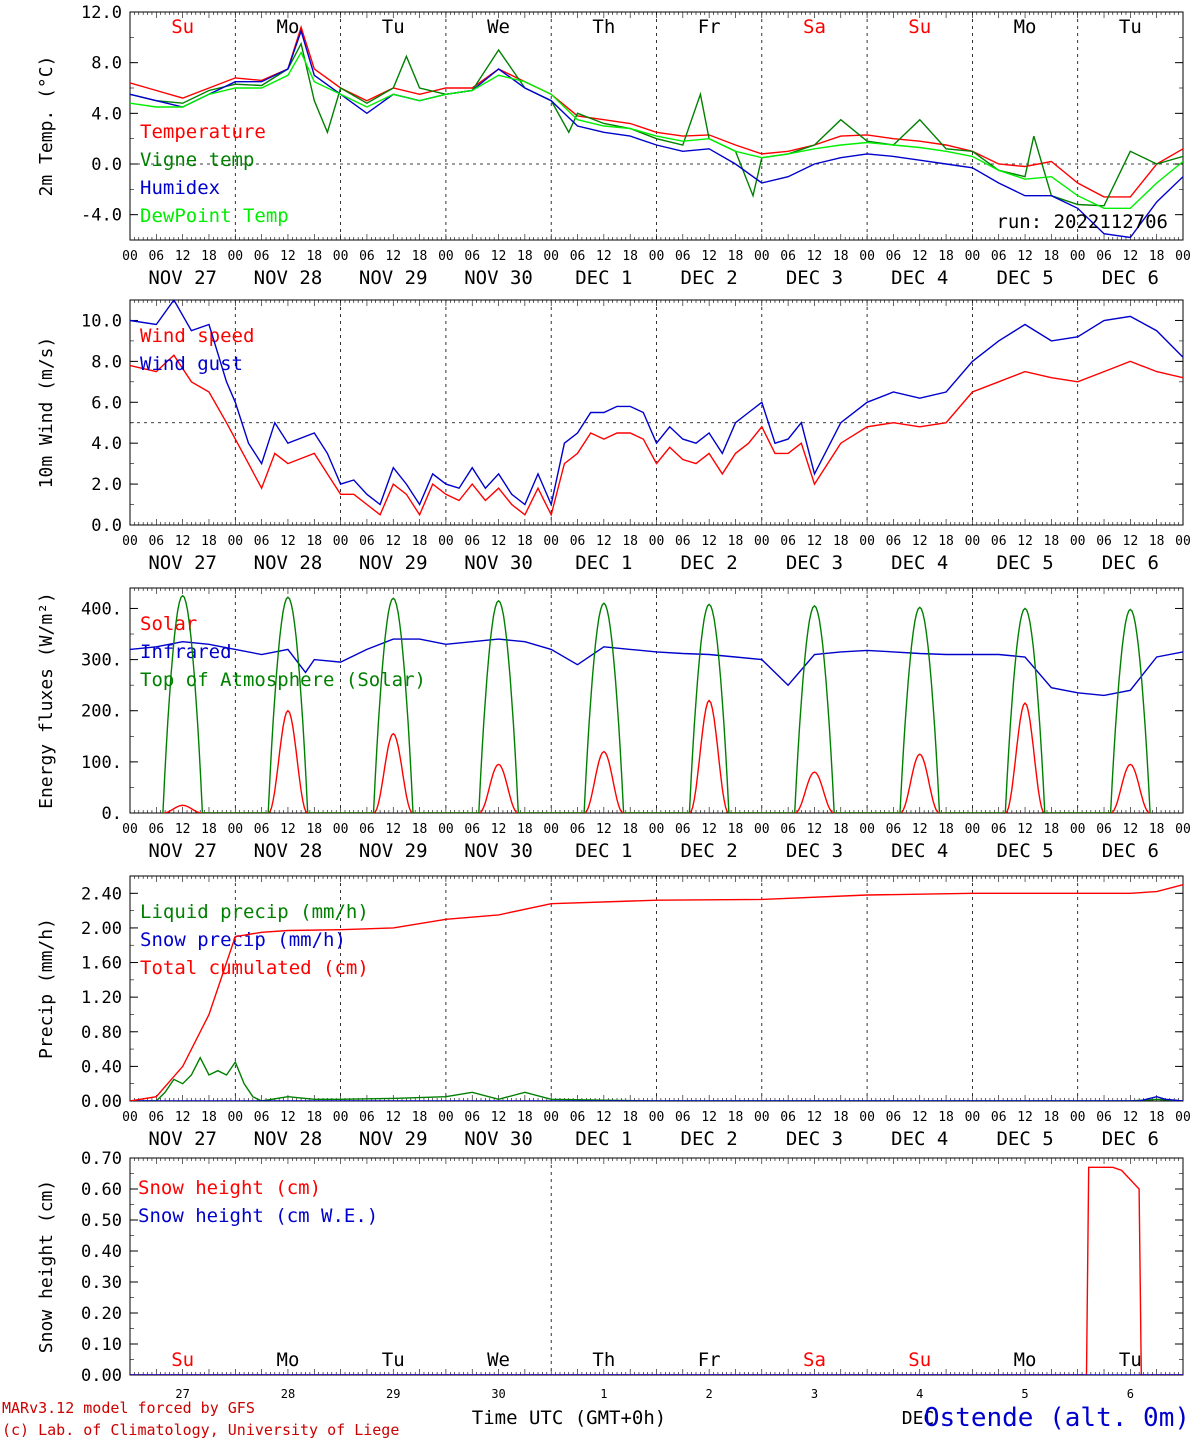 This screenshot has height=1440, width=1194. What do you see at coordinates (101, 661) in the screenshot?
I see `y-tick-label: 300.` at bounding box center [101, 661].